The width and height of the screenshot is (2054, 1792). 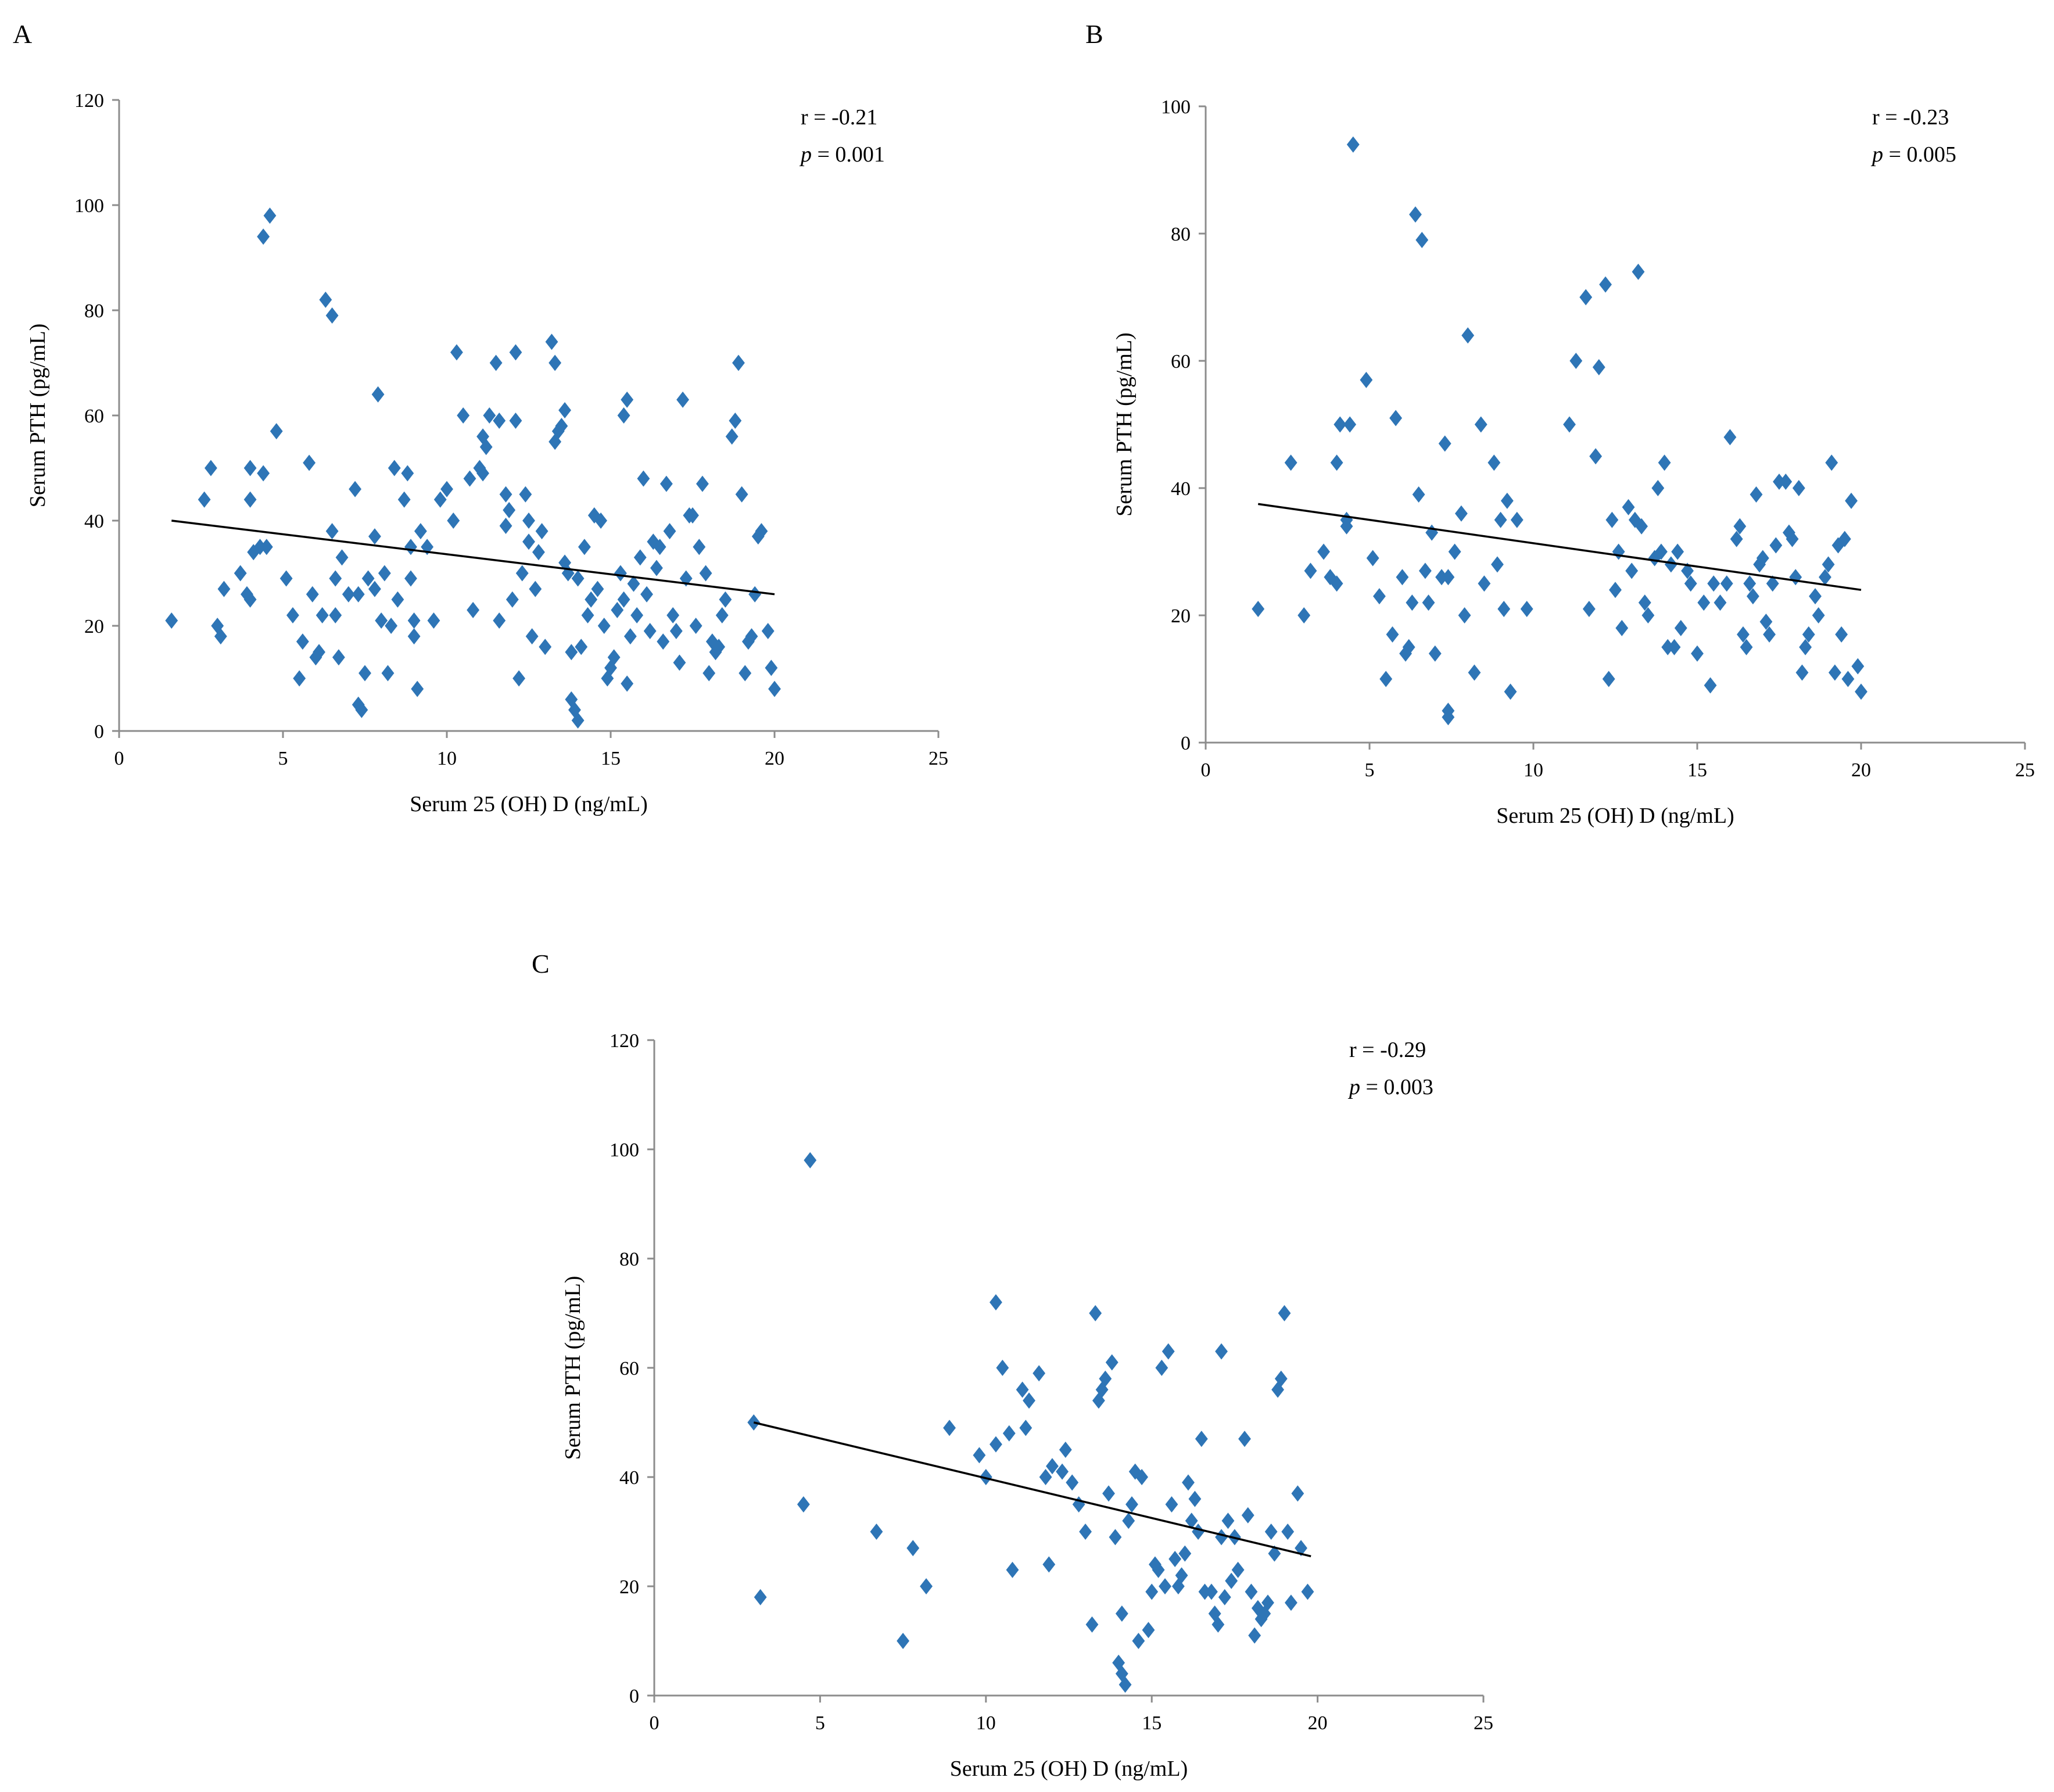 I want to click on x-tick-label: 20, so click(x=1861, y=770).